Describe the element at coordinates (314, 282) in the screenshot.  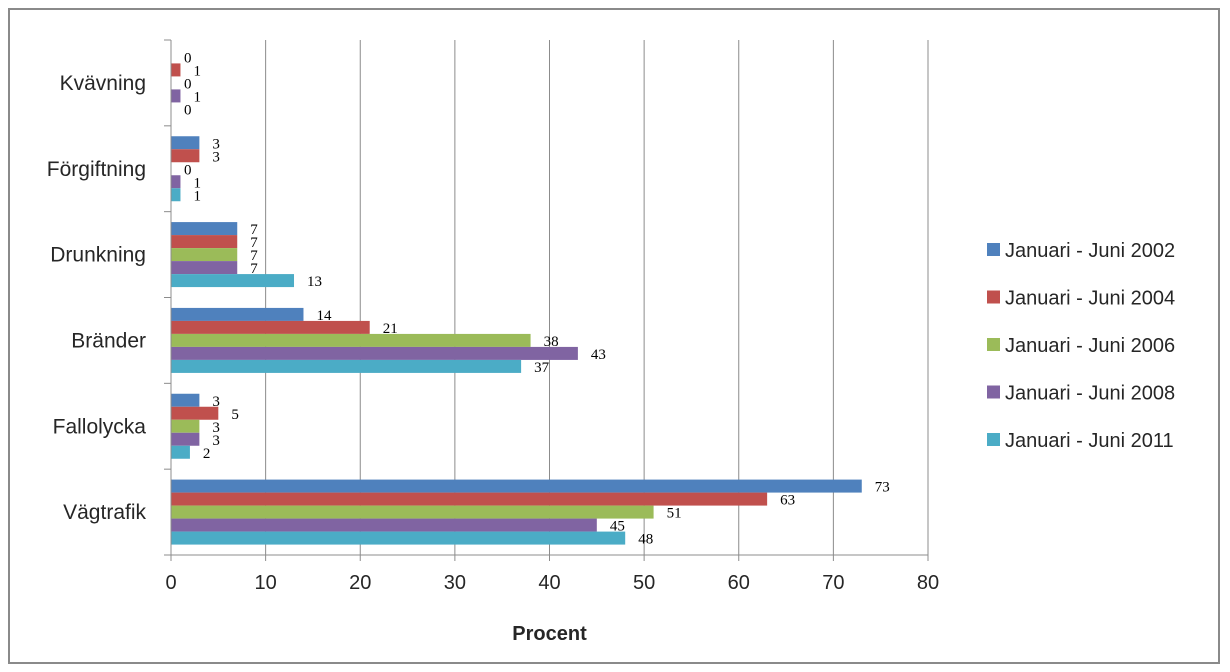
I see `data-label: 13` at that location.